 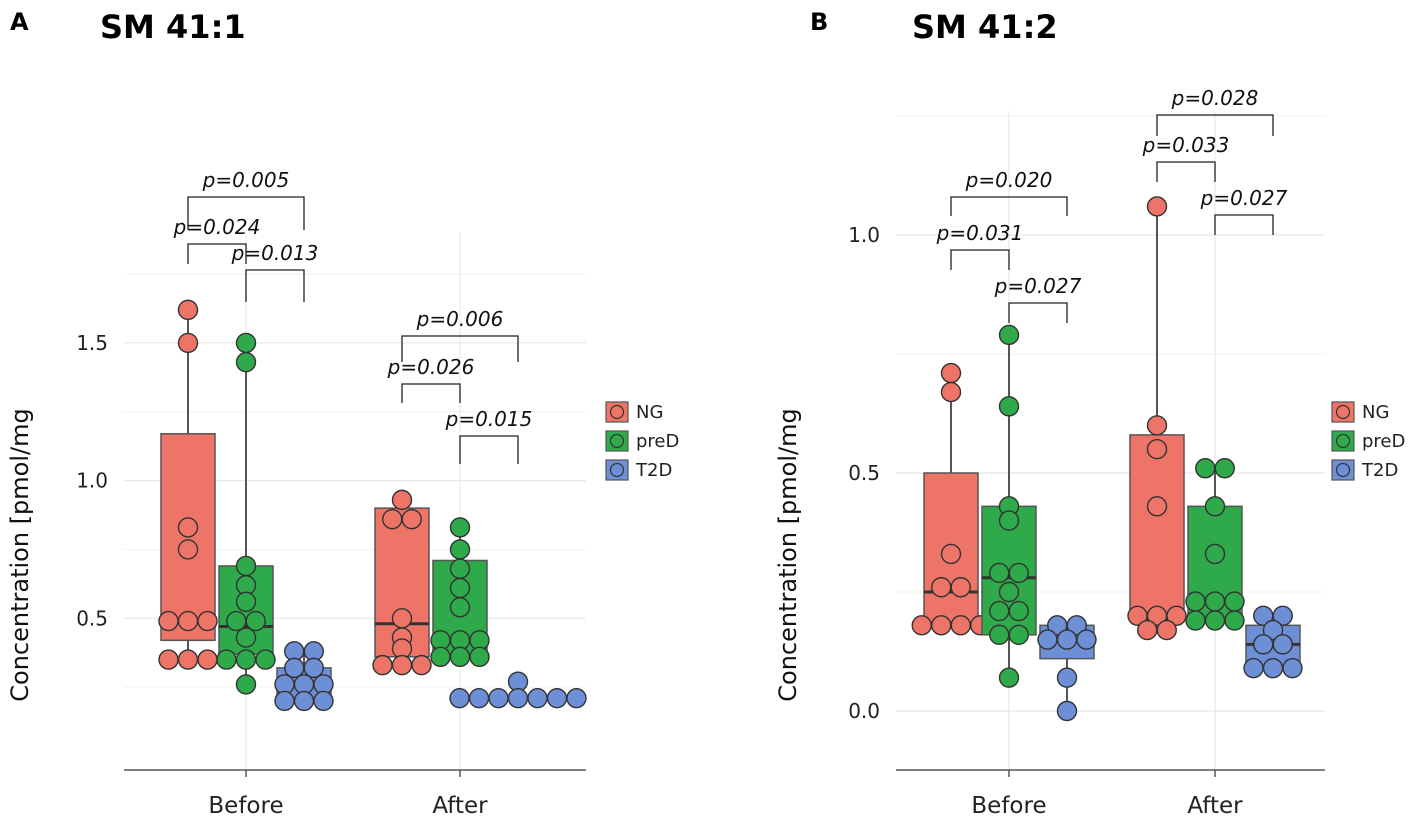 I want to click on box-after-t2d, so click(x=1273, y=642).